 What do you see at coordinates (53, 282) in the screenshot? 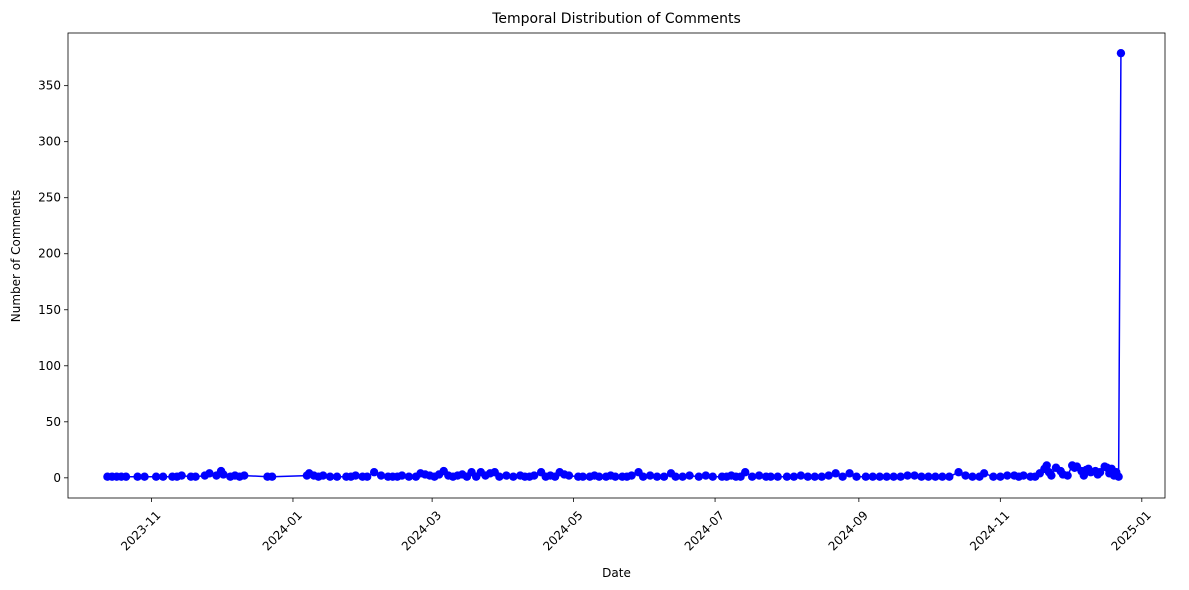
I see `y-axis-ticks: 0 50 100 150 200 250 300 350` at bounding box center [53, 282].